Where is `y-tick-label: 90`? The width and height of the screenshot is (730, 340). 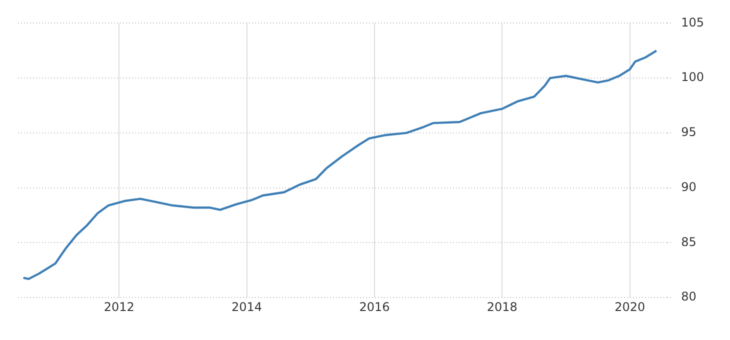 y-tick-label: 90 is located at coordinates (688, 187).